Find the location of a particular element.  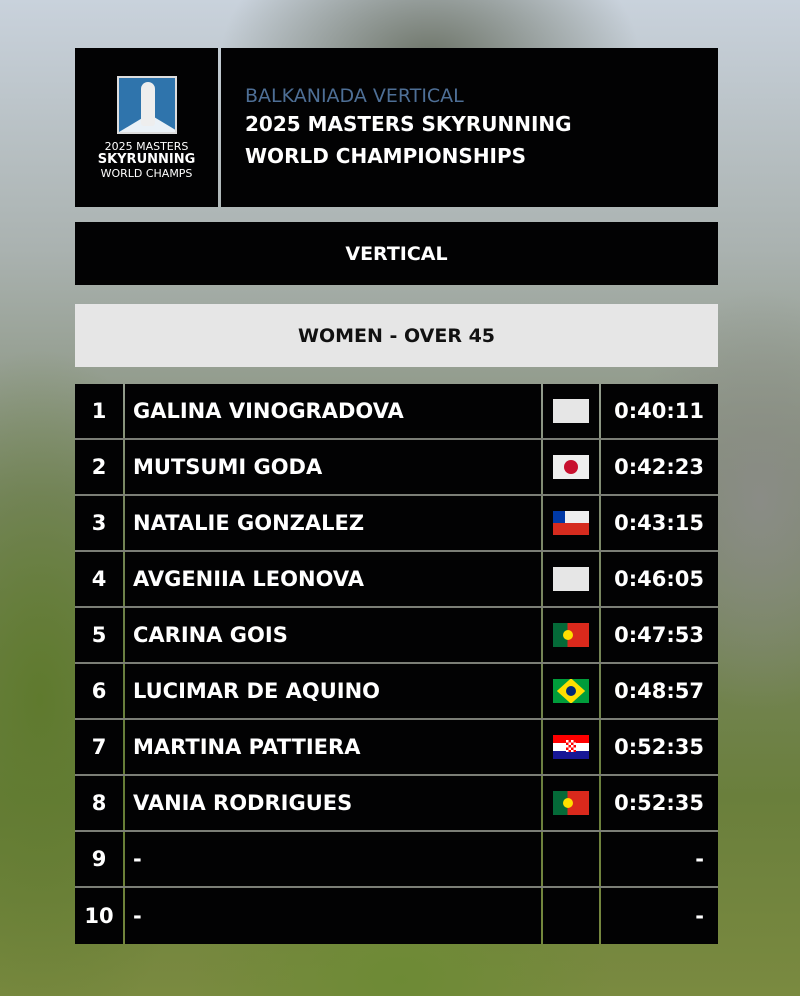

table-row: 10 - - is located at coordinates (396, 916).